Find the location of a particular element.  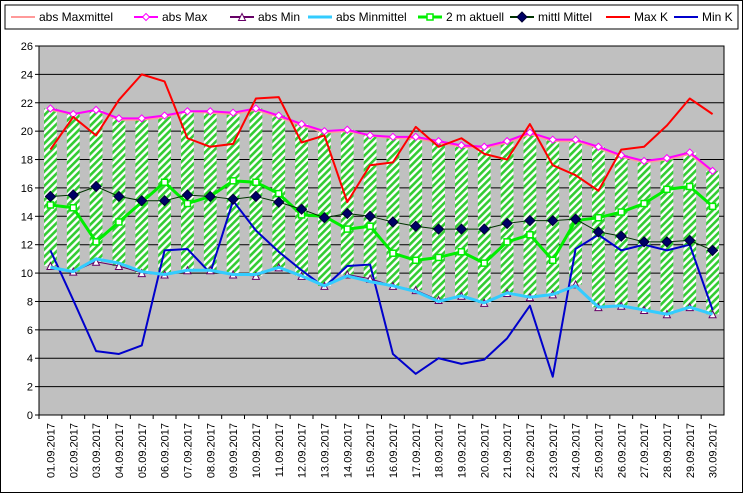

x-tick-label: 17.09.2017 is located at coordinates (417, 450).